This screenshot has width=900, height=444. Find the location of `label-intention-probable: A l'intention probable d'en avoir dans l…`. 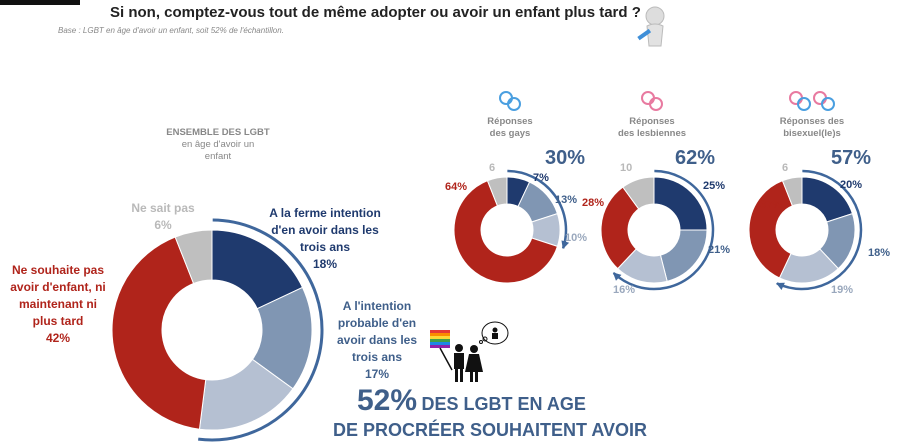

label-intention-probable: A l'intention probable d'en avoir dans l… is located at coordinates (377, 340).